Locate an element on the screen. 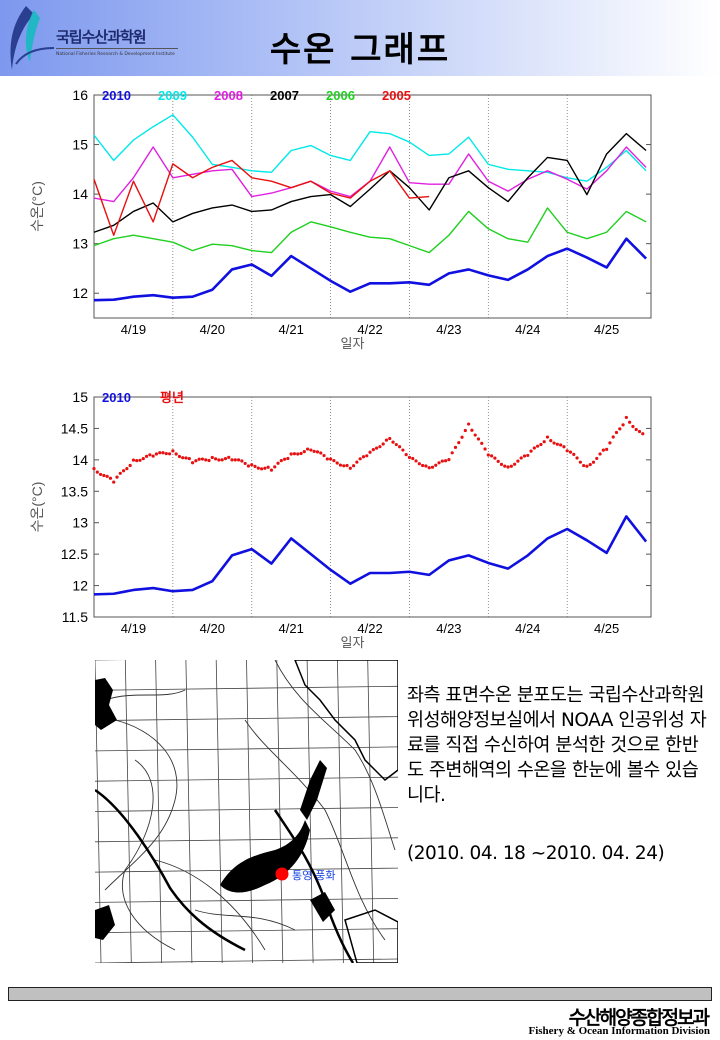 The image size is (720, 1040). y-tick-label: 15 is located at coordinates (80, 397).